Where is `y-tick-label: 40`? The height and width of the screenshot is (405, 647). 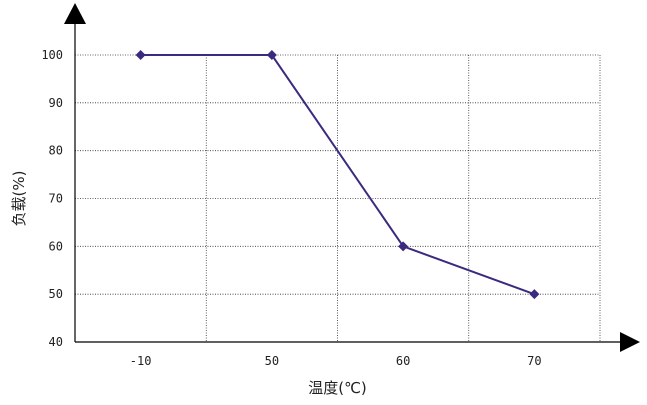
y-tick-label: 40 is located at coordinates (56, 342).